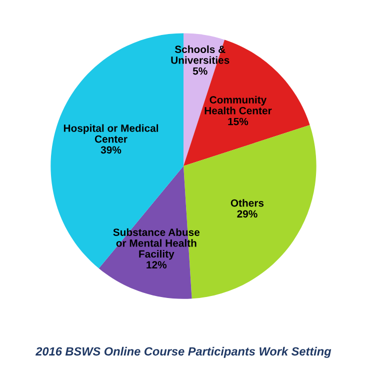 The width and height of the screenshot is (367, 369). Describe the element at coordinates (247, 214) in the screenshot. I see `data-label: 29%` at that location.